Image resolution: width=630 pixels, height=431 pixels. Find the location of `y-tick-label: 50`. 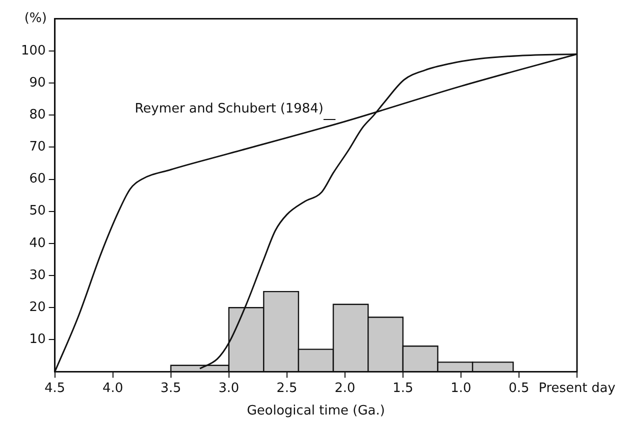

y-tick-label: 50 is located at coordinates (37, 211).